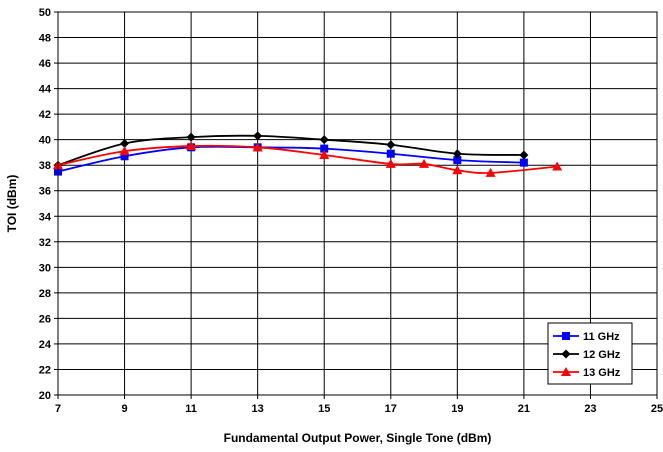 This screenshot has width=663, height=452. I want to click on y-tick-label: 28, so click(45, 294).